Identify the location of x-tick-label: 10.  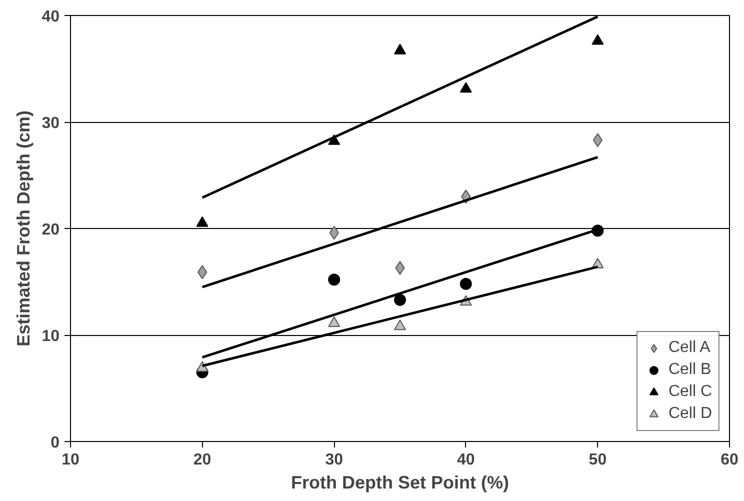
(71, 460).